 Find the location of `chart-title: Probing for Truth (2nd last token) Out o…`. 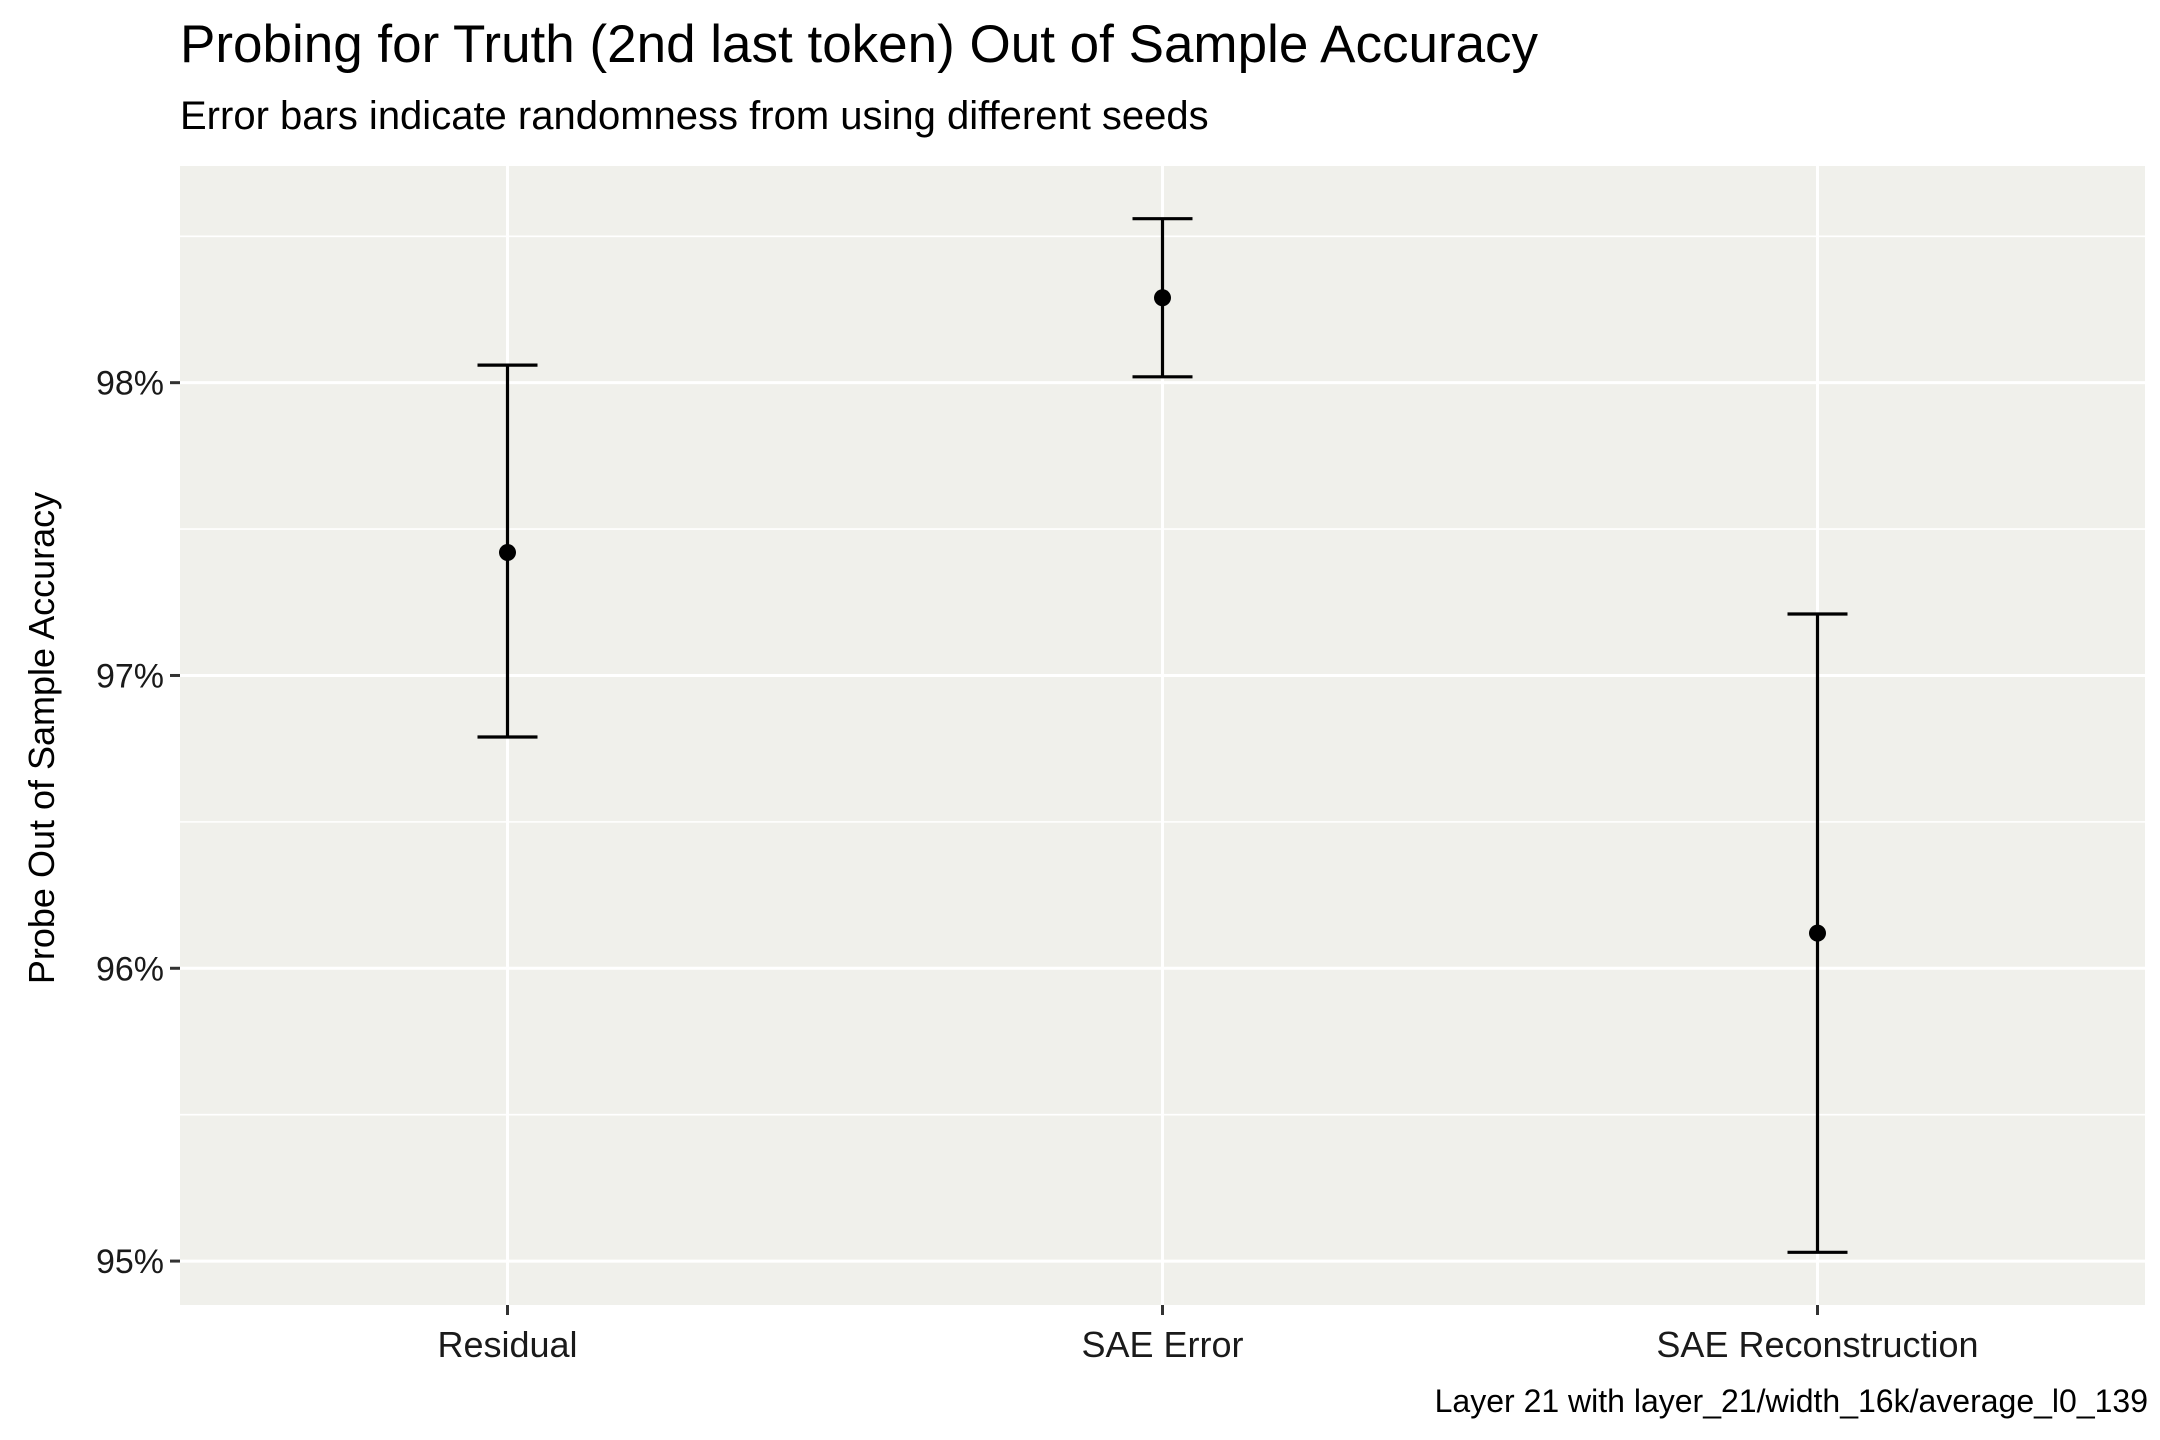

chart-title: Probing for Truth (2nd last token) Out o… is located at coordinates (859, 44).